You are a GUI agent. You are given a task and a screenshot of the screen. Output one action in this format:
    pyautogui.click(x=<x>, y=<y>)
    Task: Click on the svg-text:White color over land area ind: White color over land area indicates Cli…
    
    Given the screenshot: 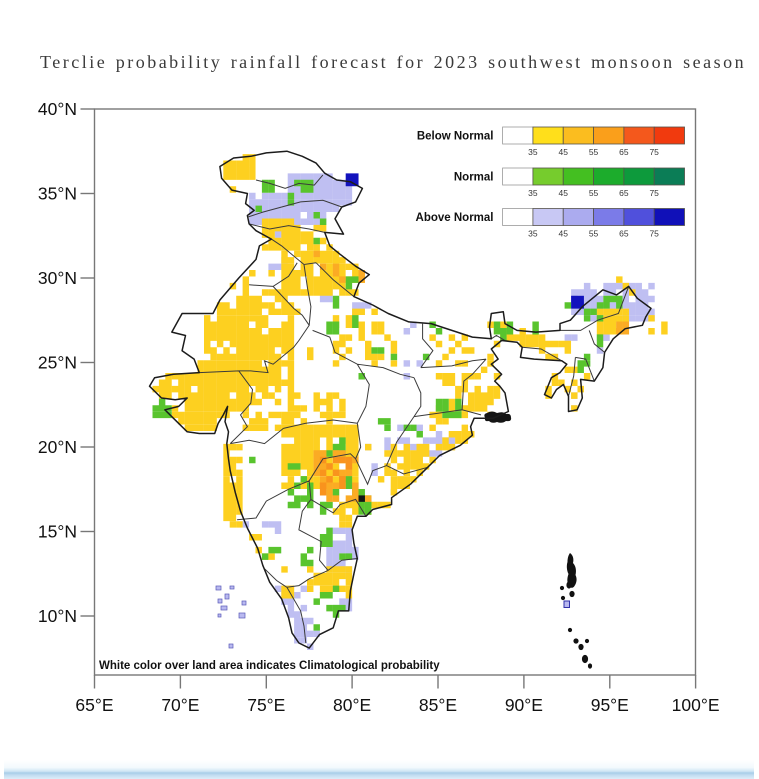 What is the action you would take?
    pyautogui.click(x=269, y=666)
    